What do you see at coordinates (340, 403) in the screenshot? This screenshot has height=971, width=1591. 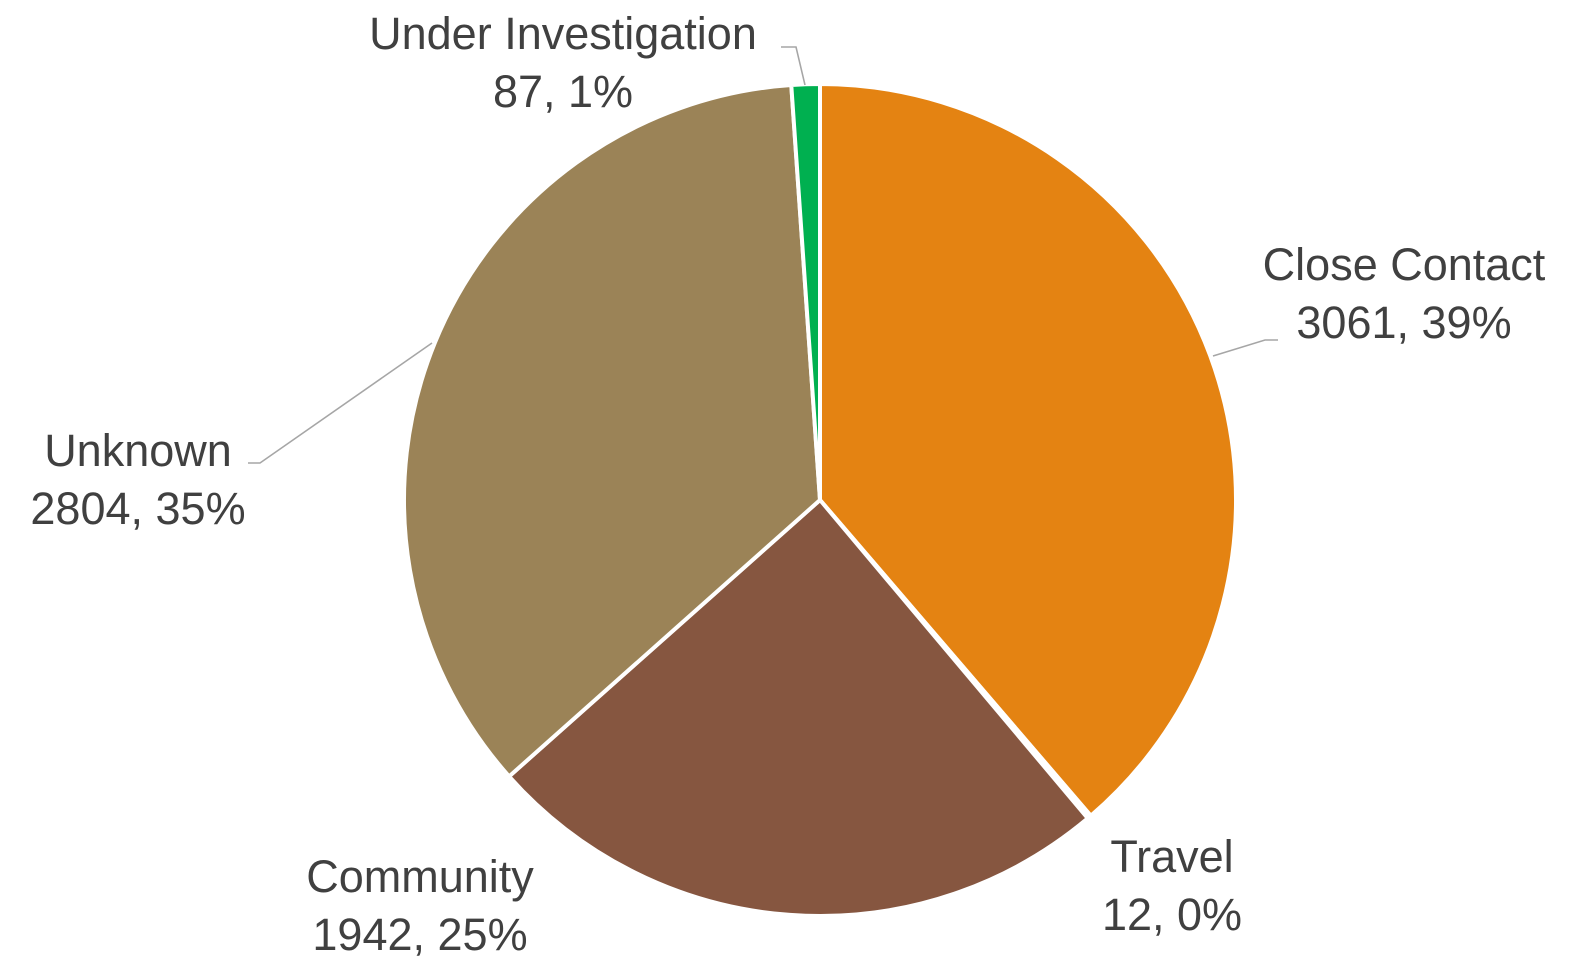 I see `leader-line-unknown` at bounding box center [340, 403].